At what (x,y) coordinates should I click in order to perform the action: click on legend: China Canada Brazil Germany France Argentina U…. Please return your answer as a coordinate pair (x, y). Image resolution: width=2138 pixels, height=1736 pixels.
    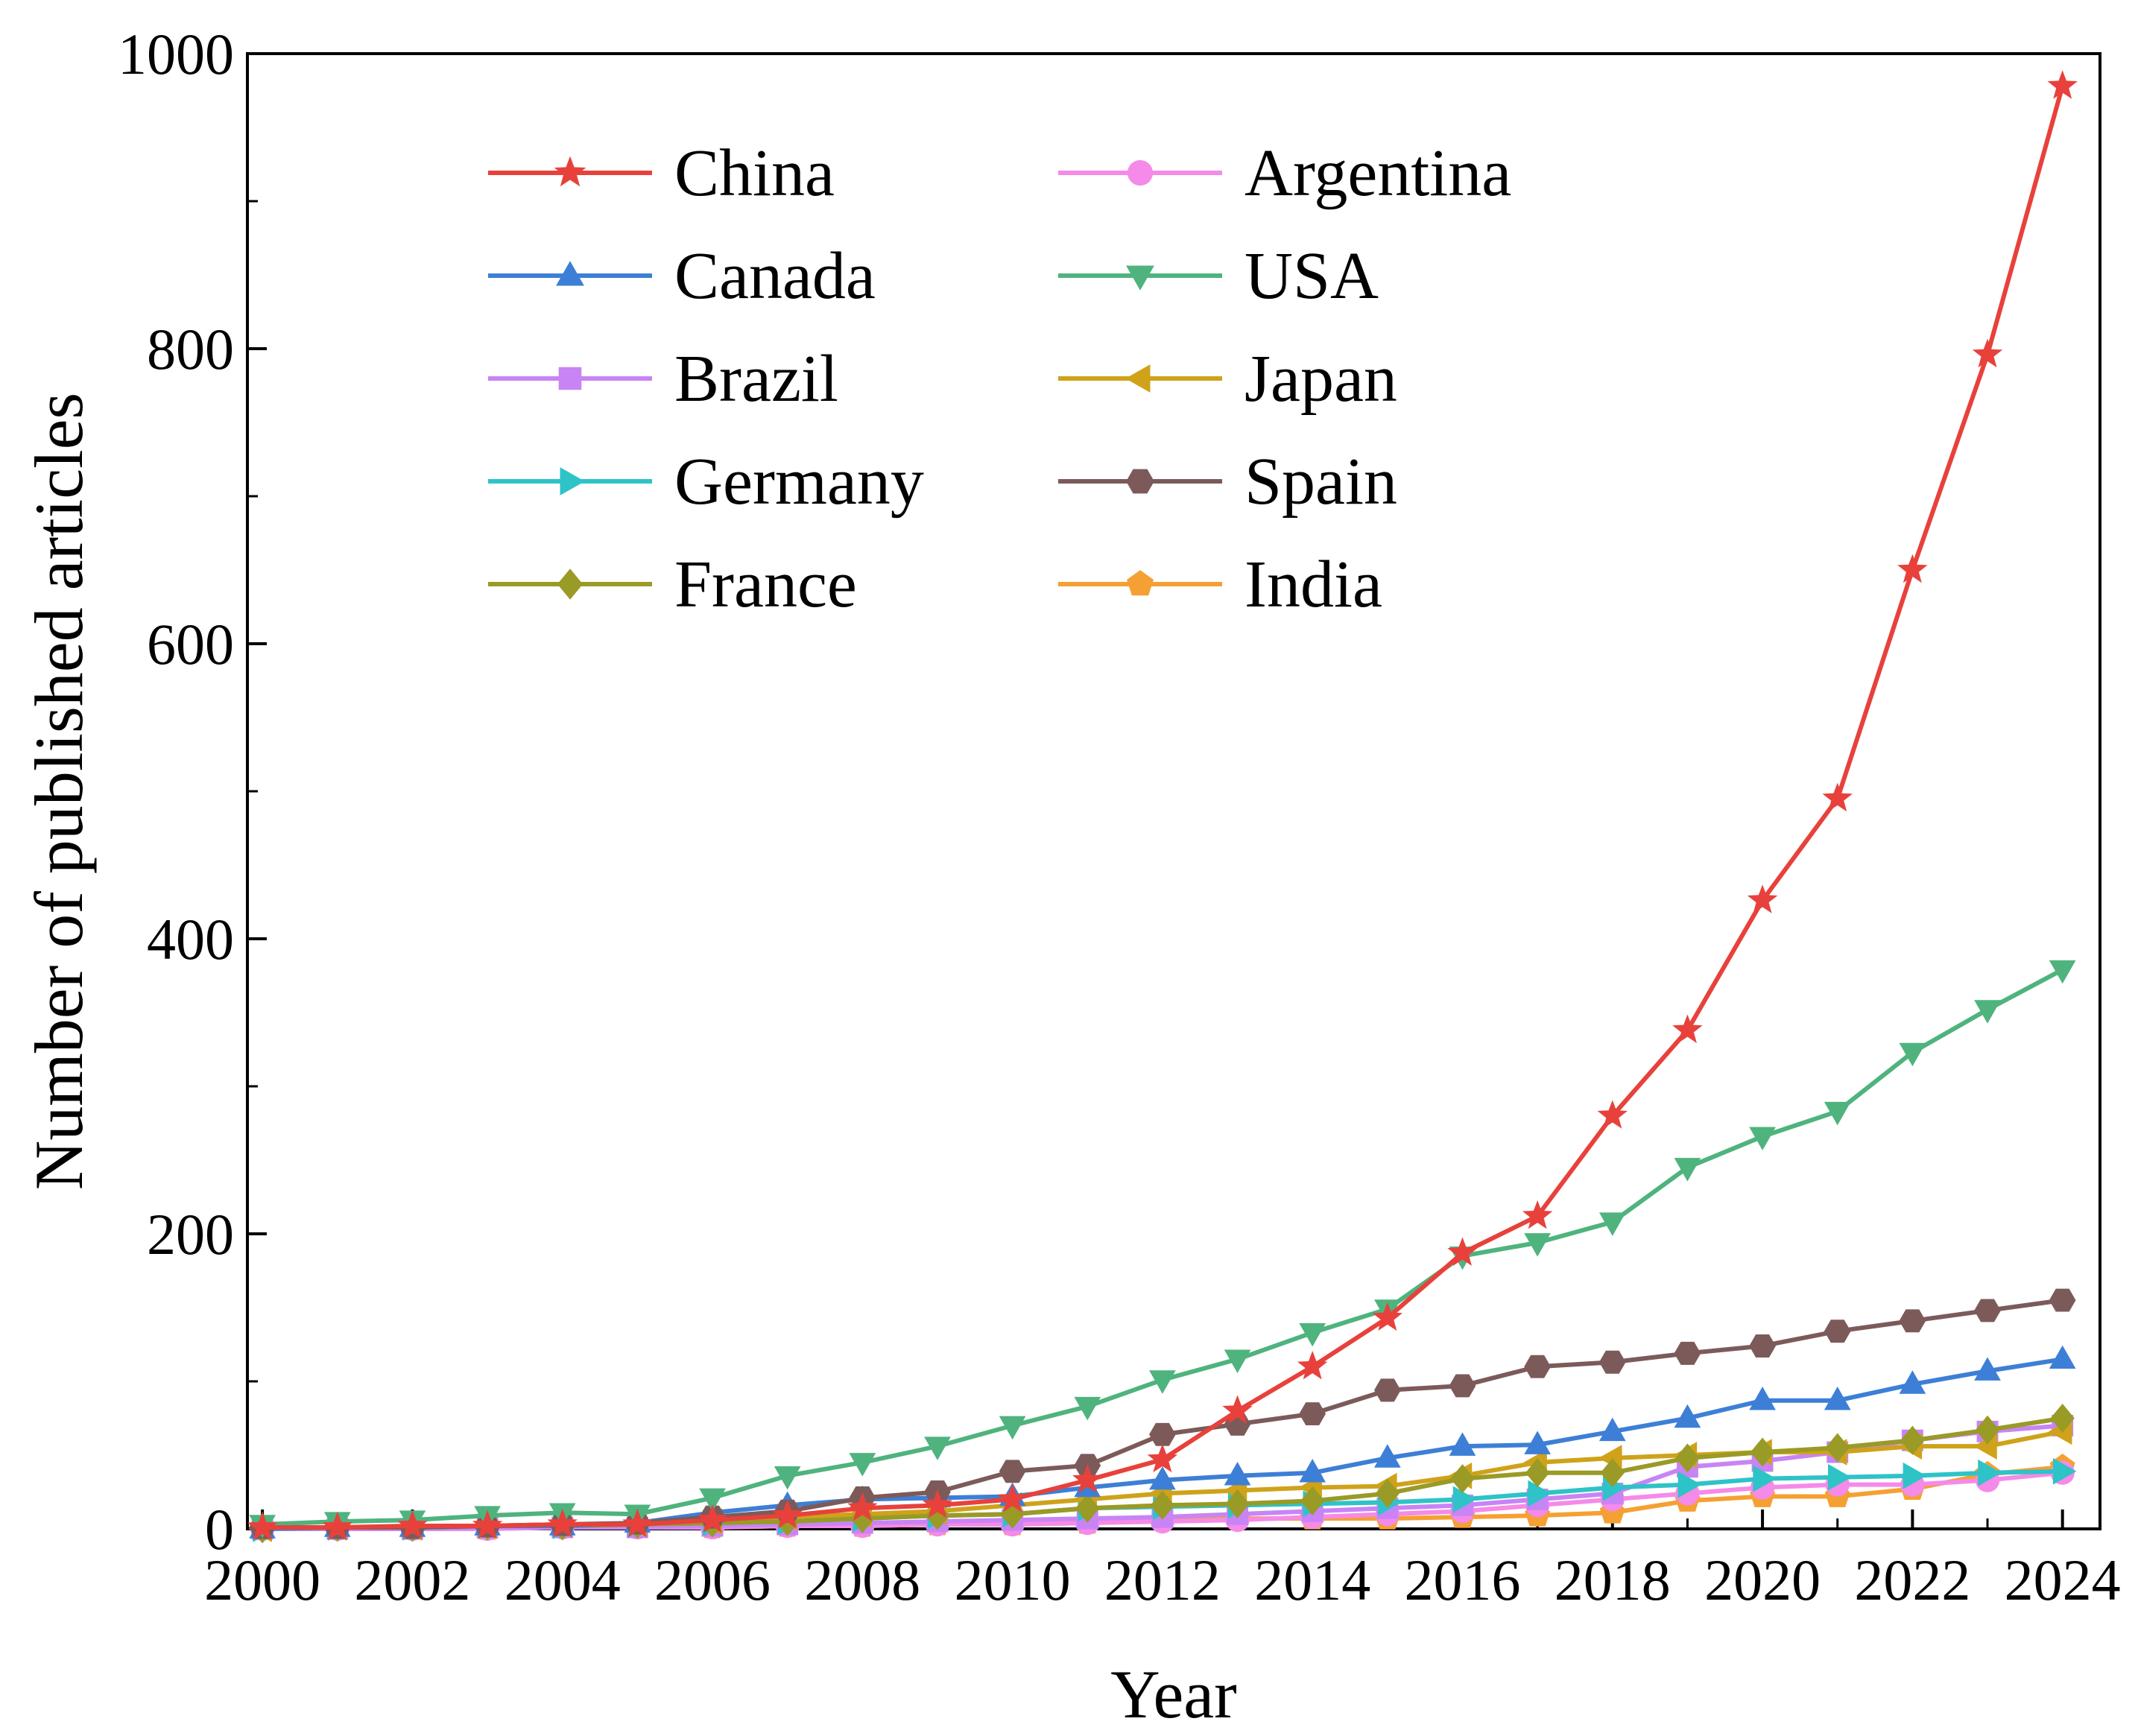
    Looking at the image, I should click on (999, 378).